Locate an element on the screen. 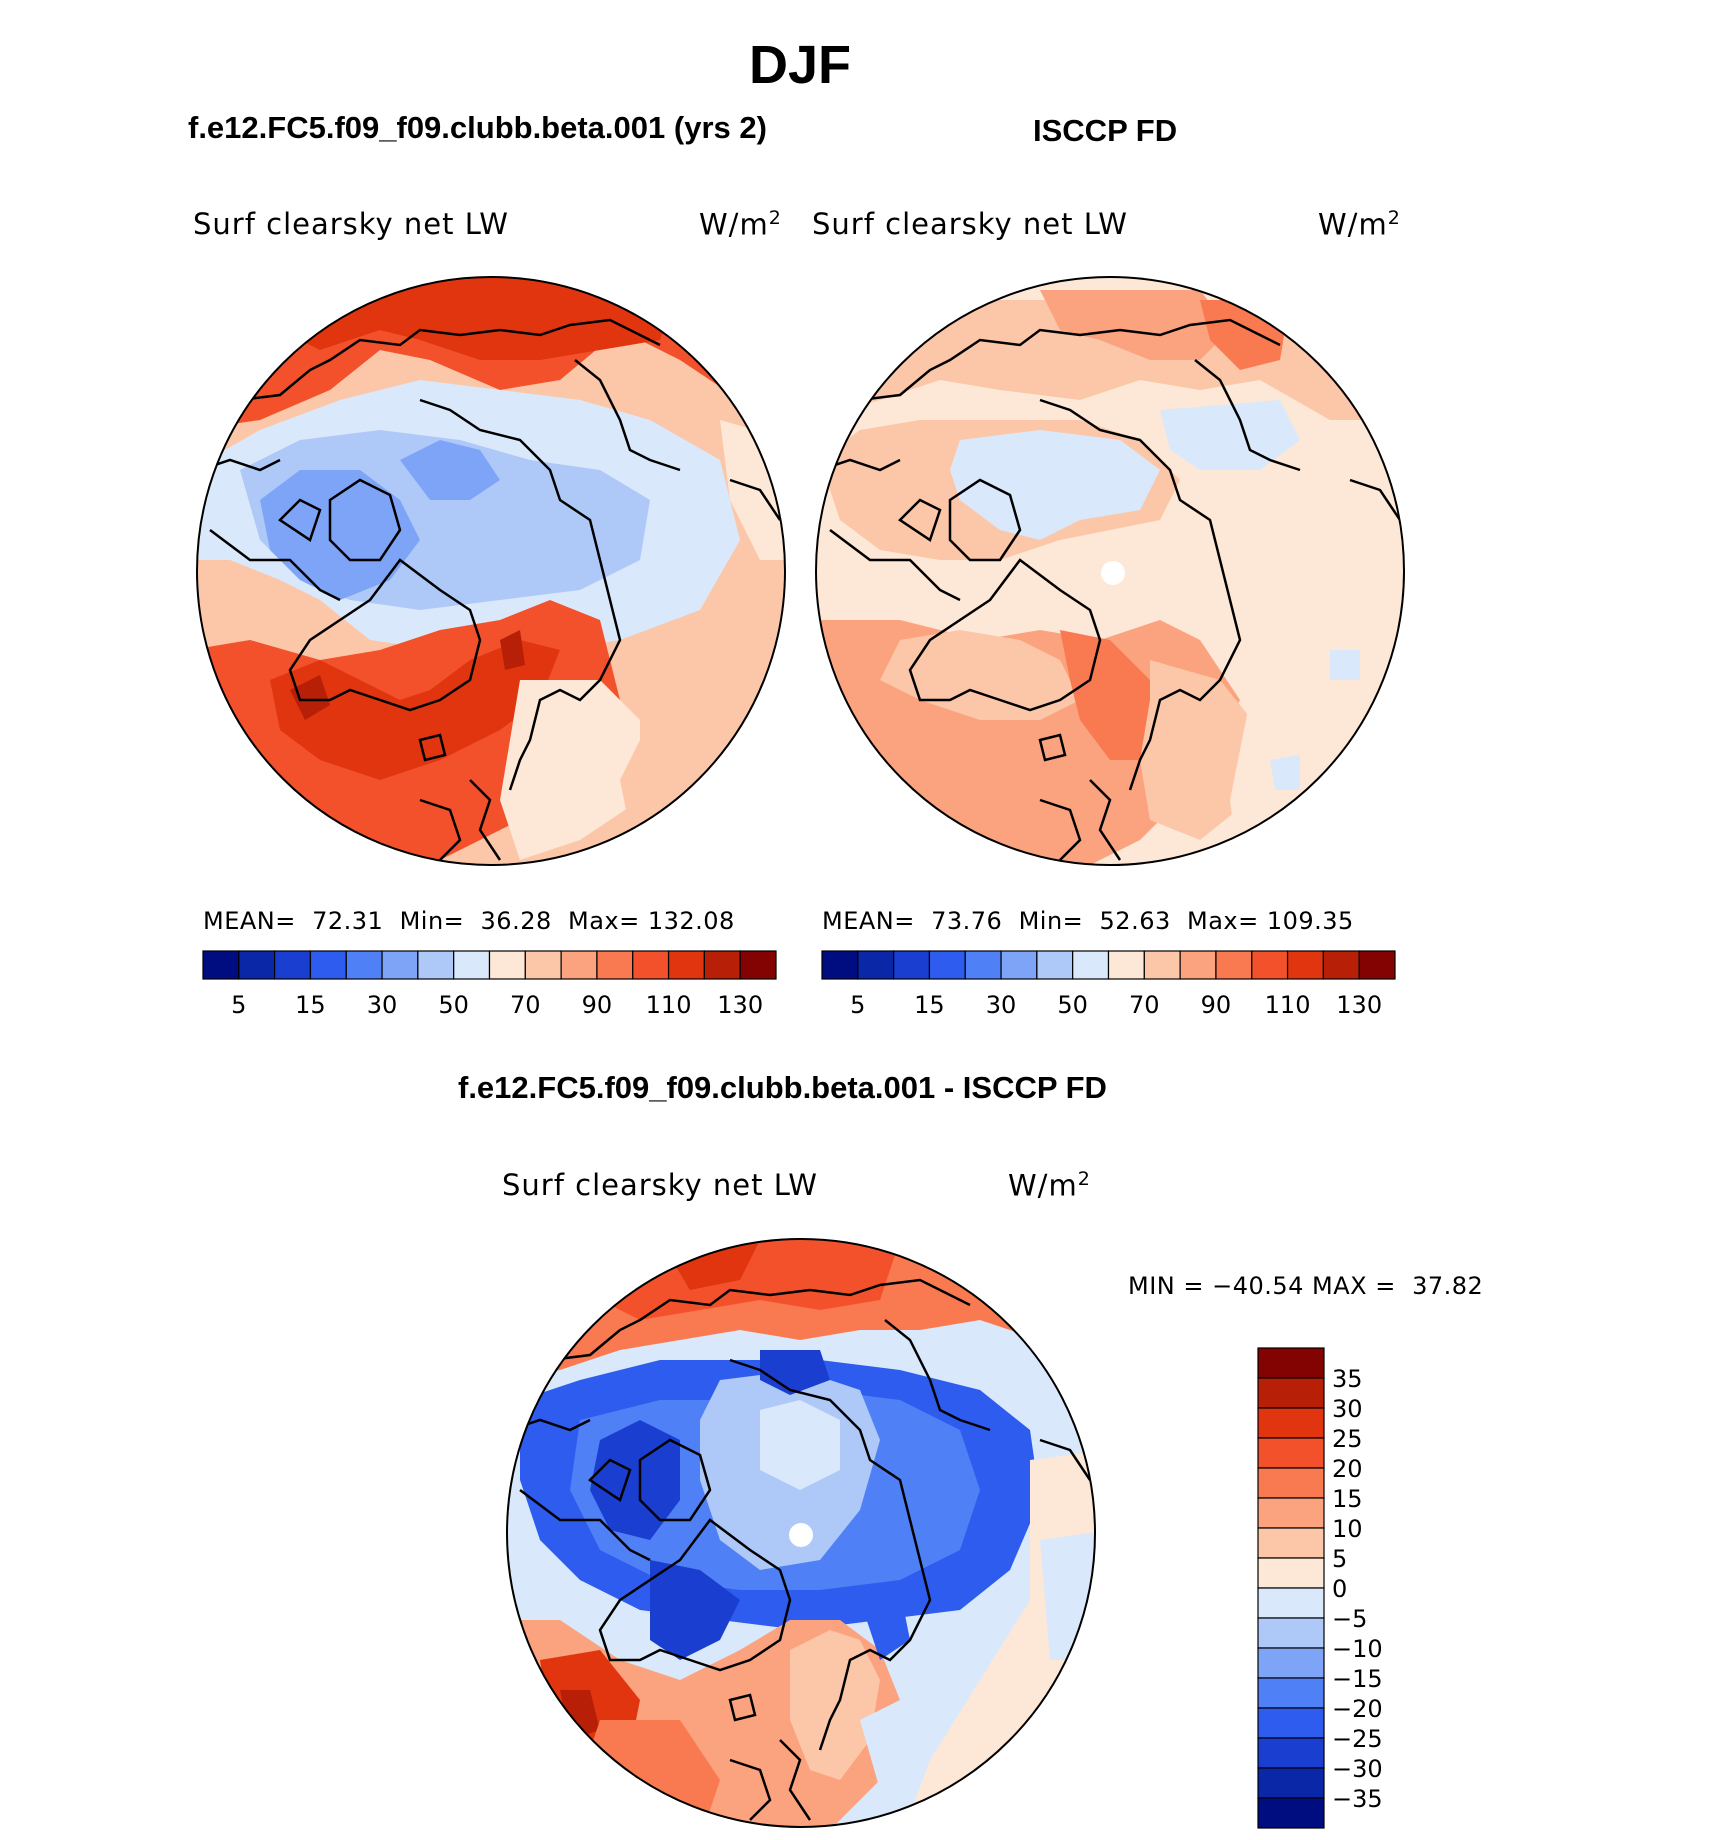 The height and width of the screenshot is (1840, 1710). obs-colorbar: 5 15 30 50 70 90 110 130 is located at coordinates (1108, 984).